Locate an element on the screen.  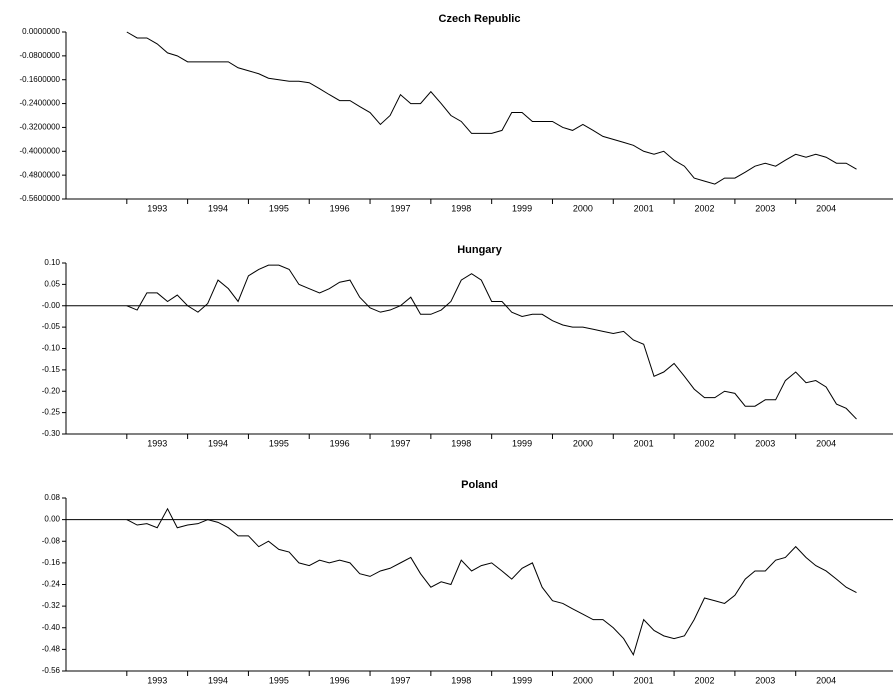
y-tick-label: -0.32 is located at coordinates (51, 605).